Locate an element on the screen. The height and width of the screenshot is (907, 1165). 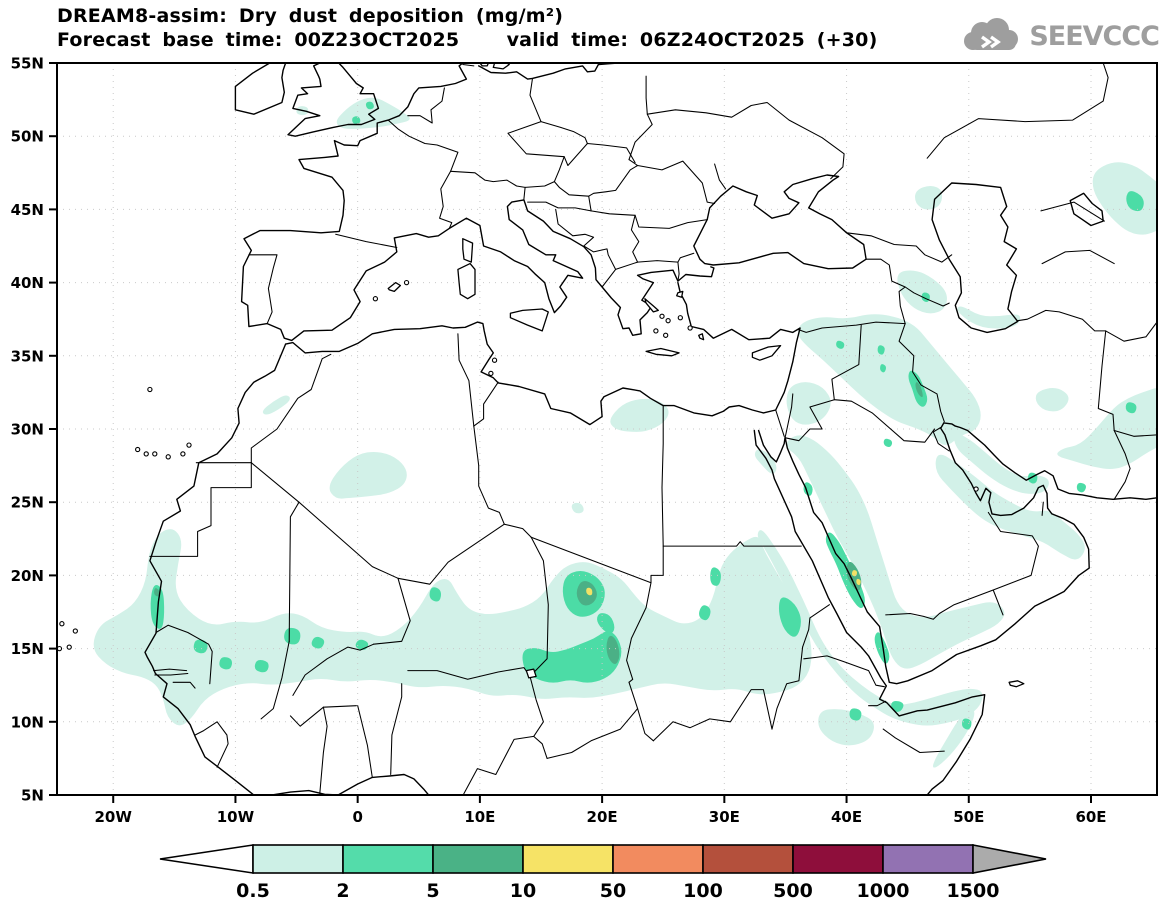
dust-patch-n-caucasus-spot is located at coordinates (929, 197).